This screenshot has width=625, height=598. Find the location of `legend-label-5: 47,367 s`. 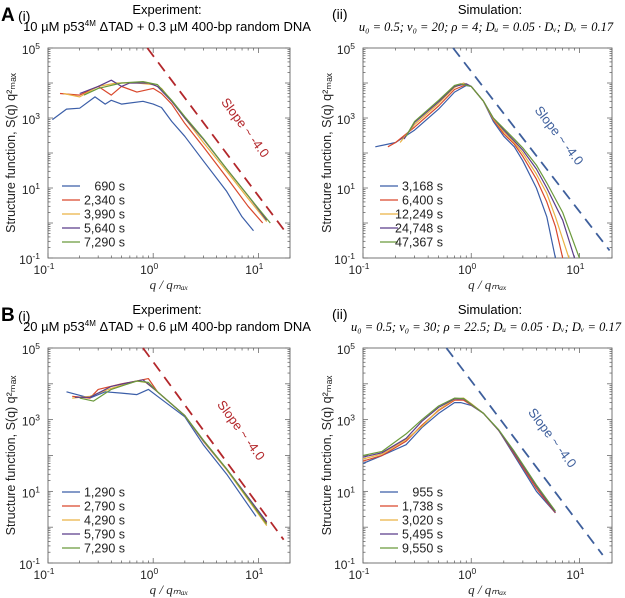

legend-label-5: 47,367 s is located at coordinates (419, 243).